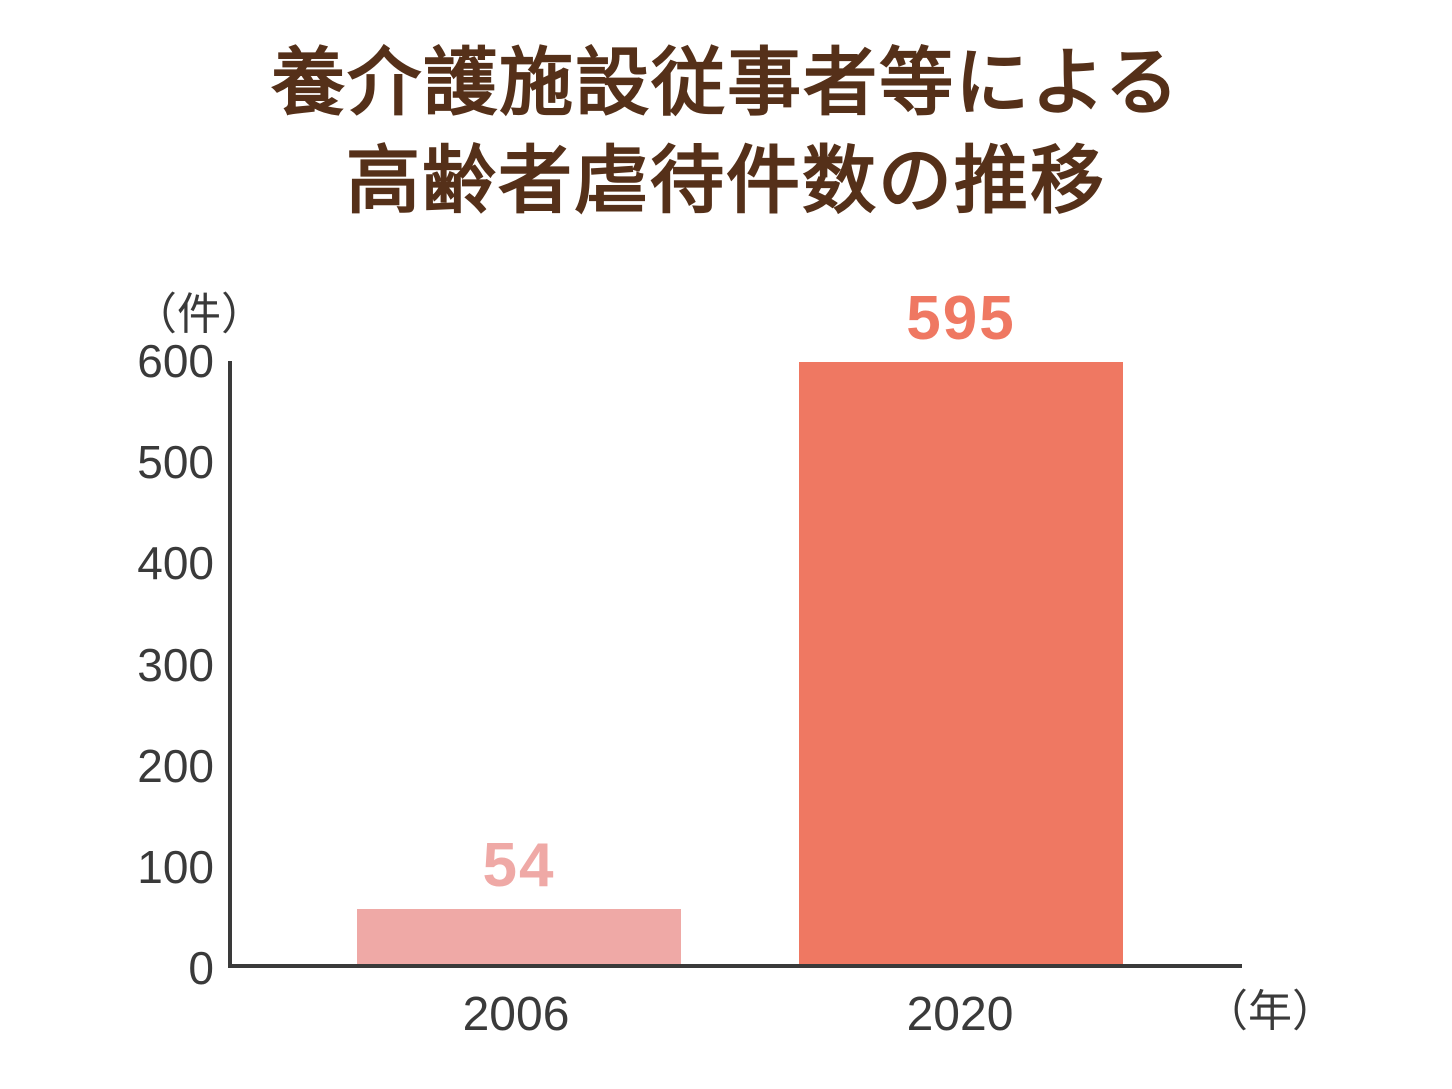  Describe the element at coordinates (175, 563) in the screenshot. I see `y-tick-label: 400` at that location.